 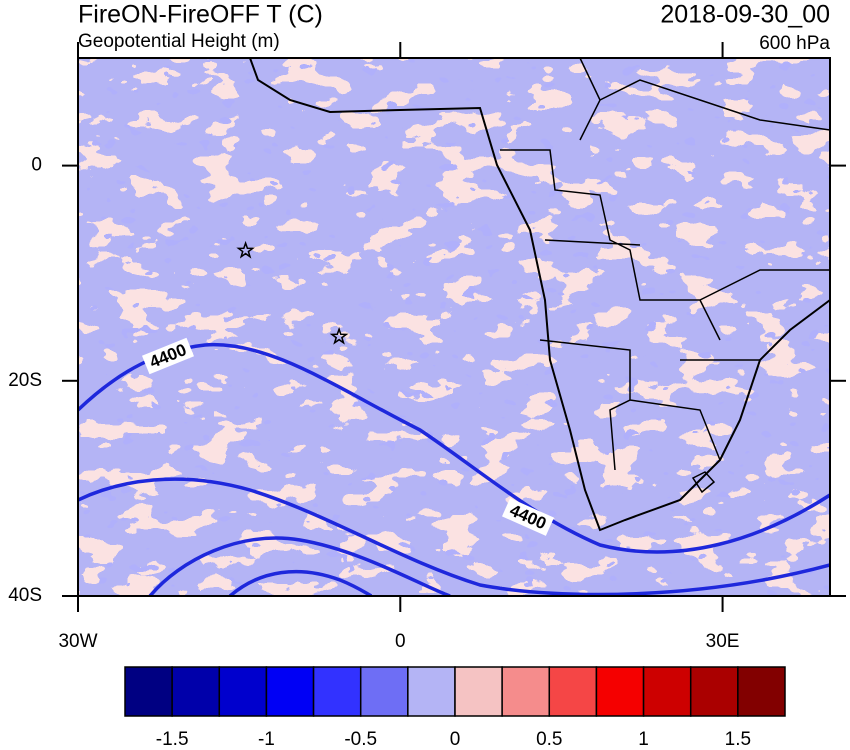 What do you see at coordinates (455, 739) in the screenshot?
I see `colorbar-label: 0` at bounding box center [455, 739].